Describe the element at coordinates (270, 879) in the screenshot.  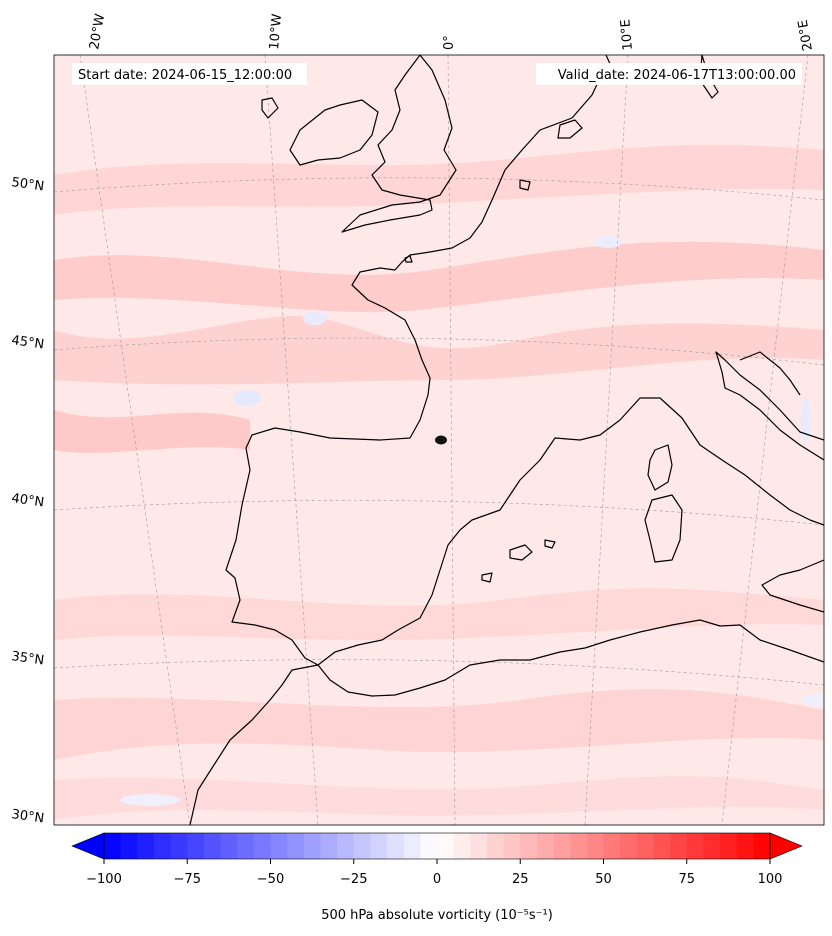
I see `colorbar-tick-label: −50` at that location.